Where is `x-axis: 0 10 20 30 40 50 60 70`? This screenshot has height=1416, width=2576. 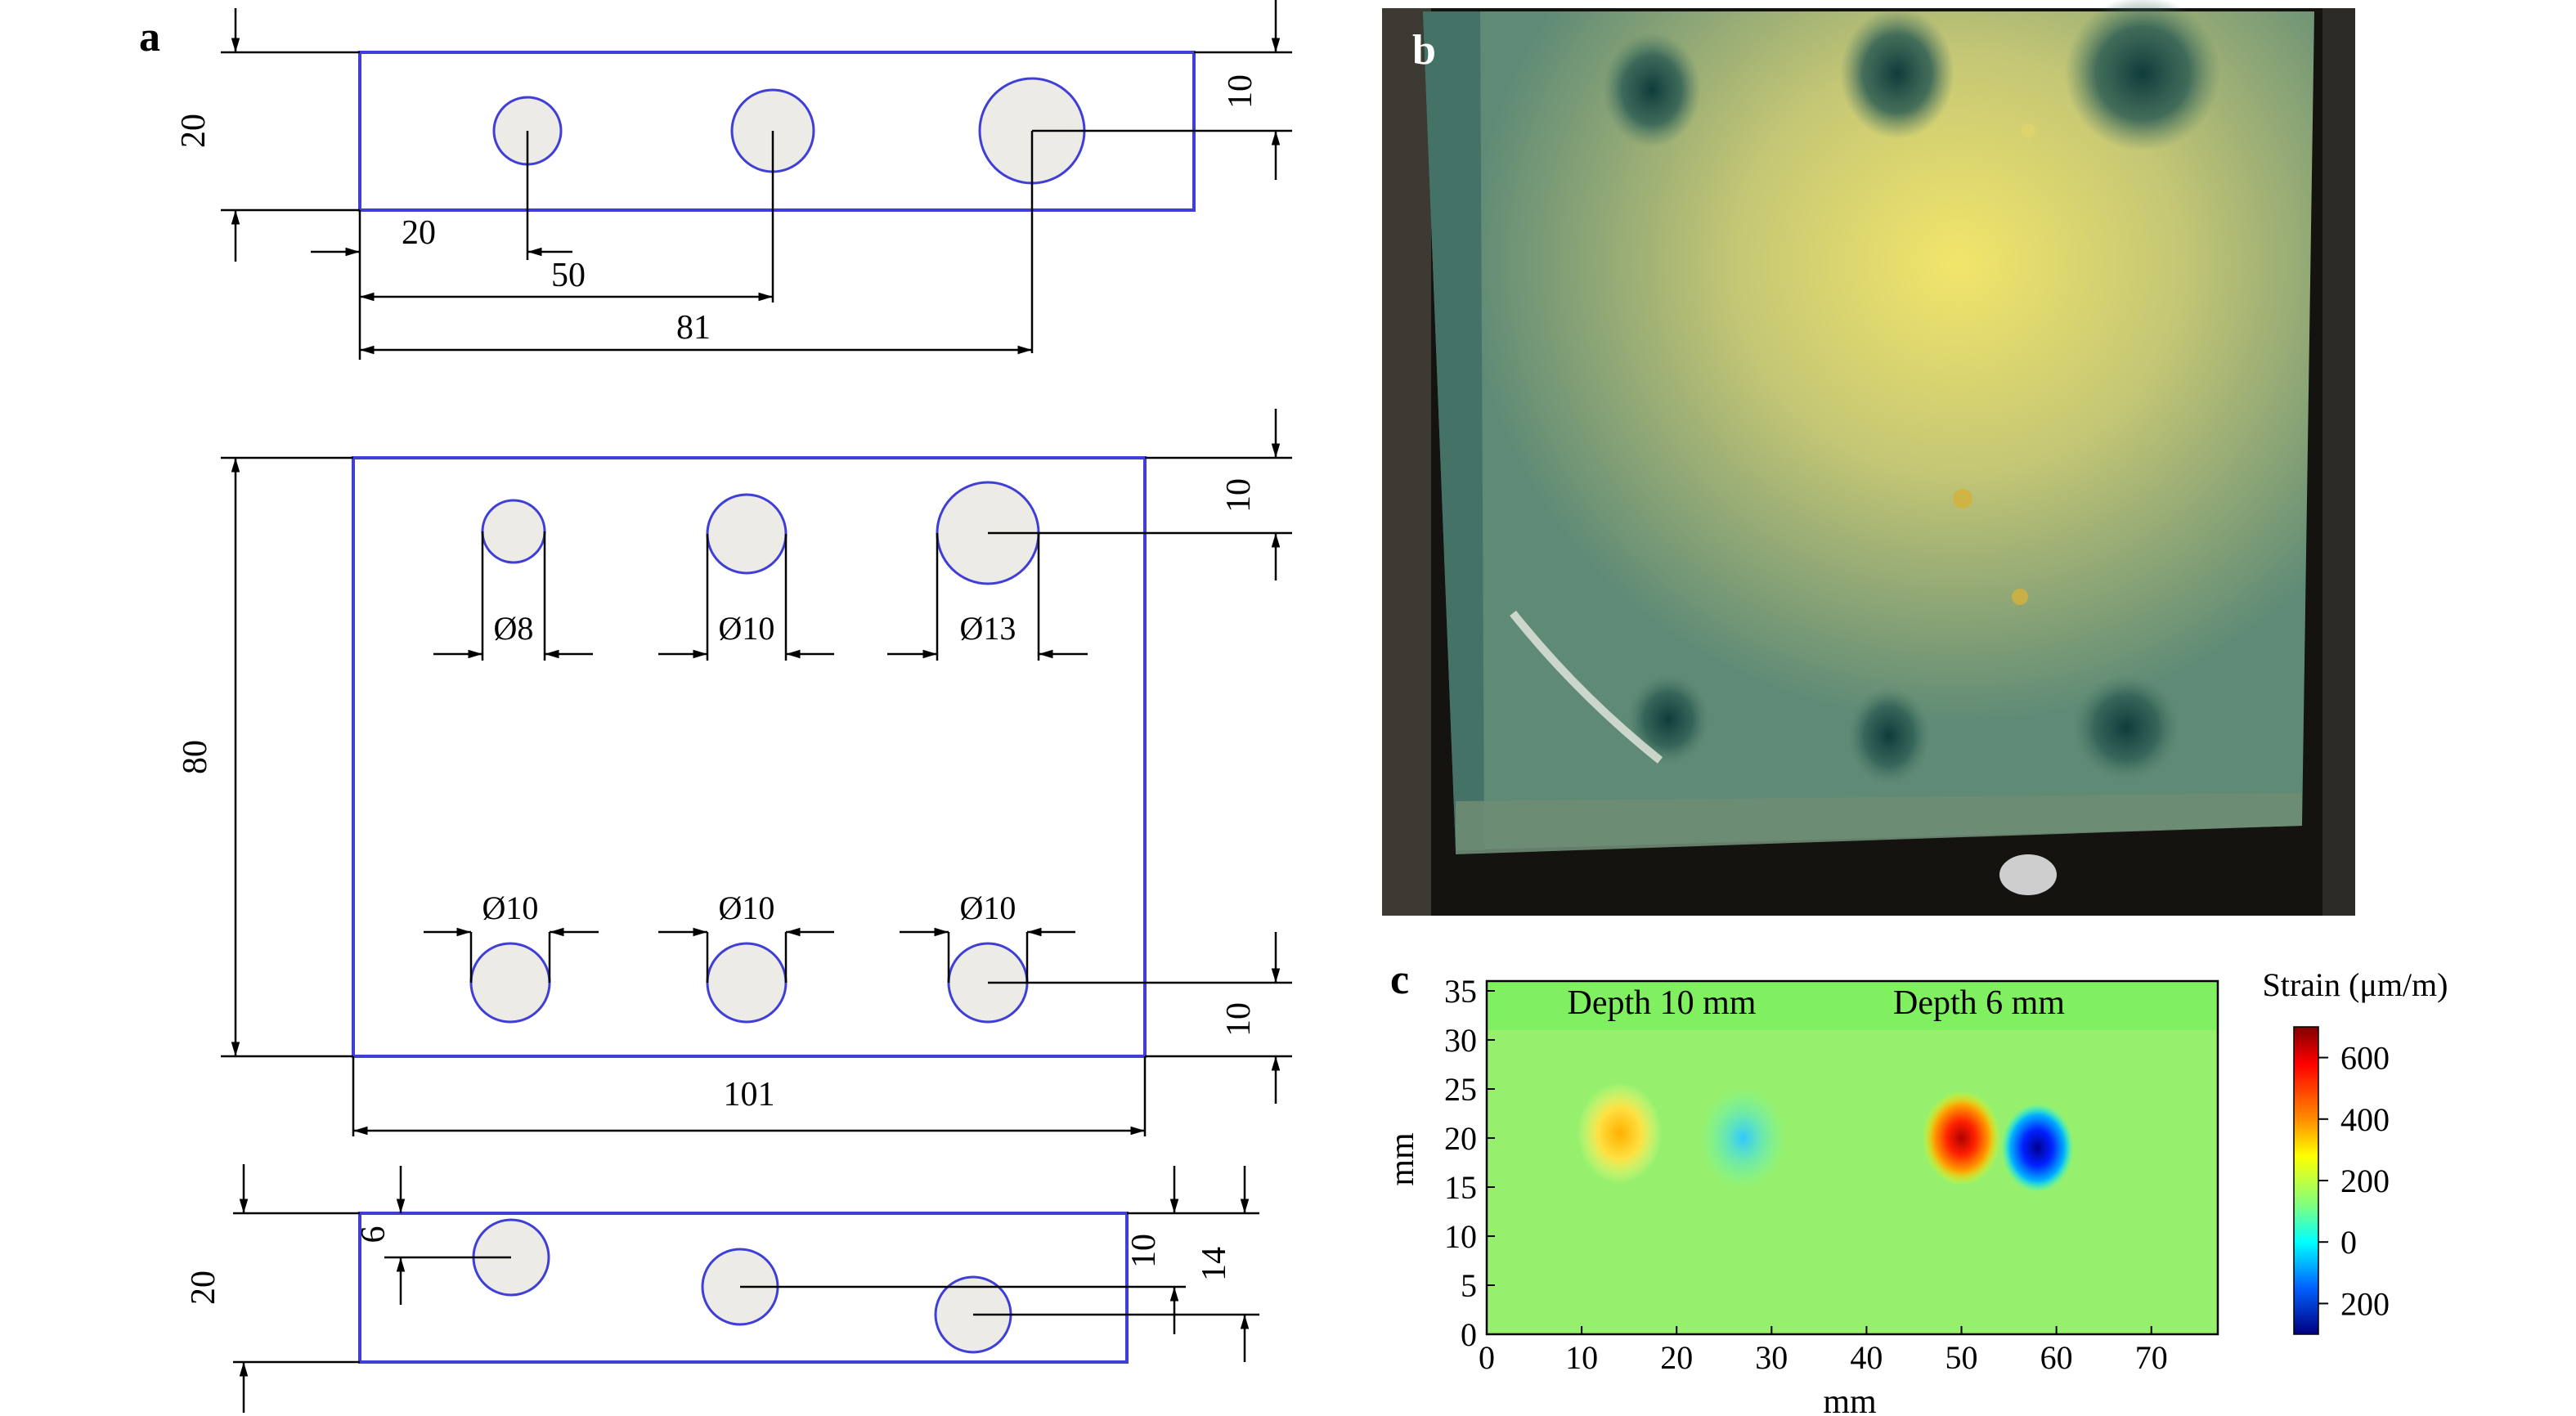
x-axis: 0 10 20 30 40 50 60 70 is located at coordinates (1824, 1351).